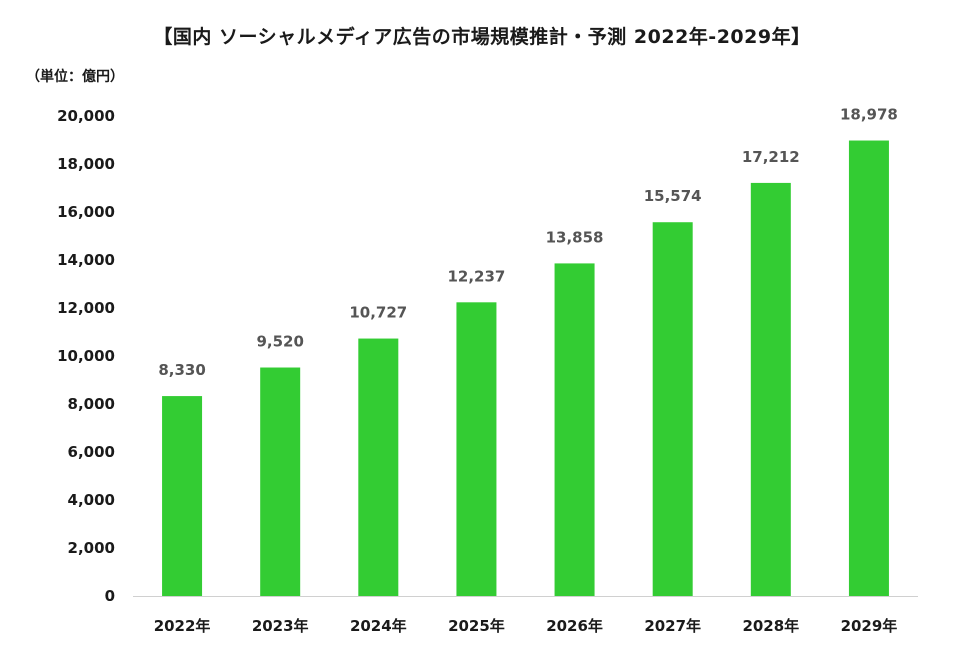 This screenshot has width=964, height=662. What do you see at coordinates (869, 626) in the screenshot?
I see `x-tick-label: 2029年` at bounding box center [869, 626].